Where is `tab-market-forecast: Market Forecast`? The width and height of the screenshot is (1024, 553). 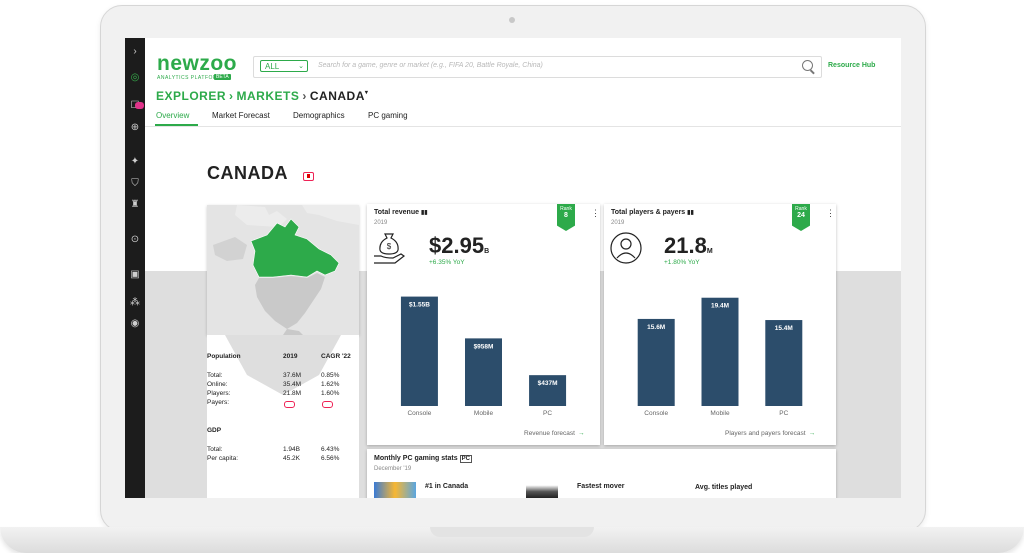
tab-market-forecast: Market Forecast is located at coordinates (241, 115).